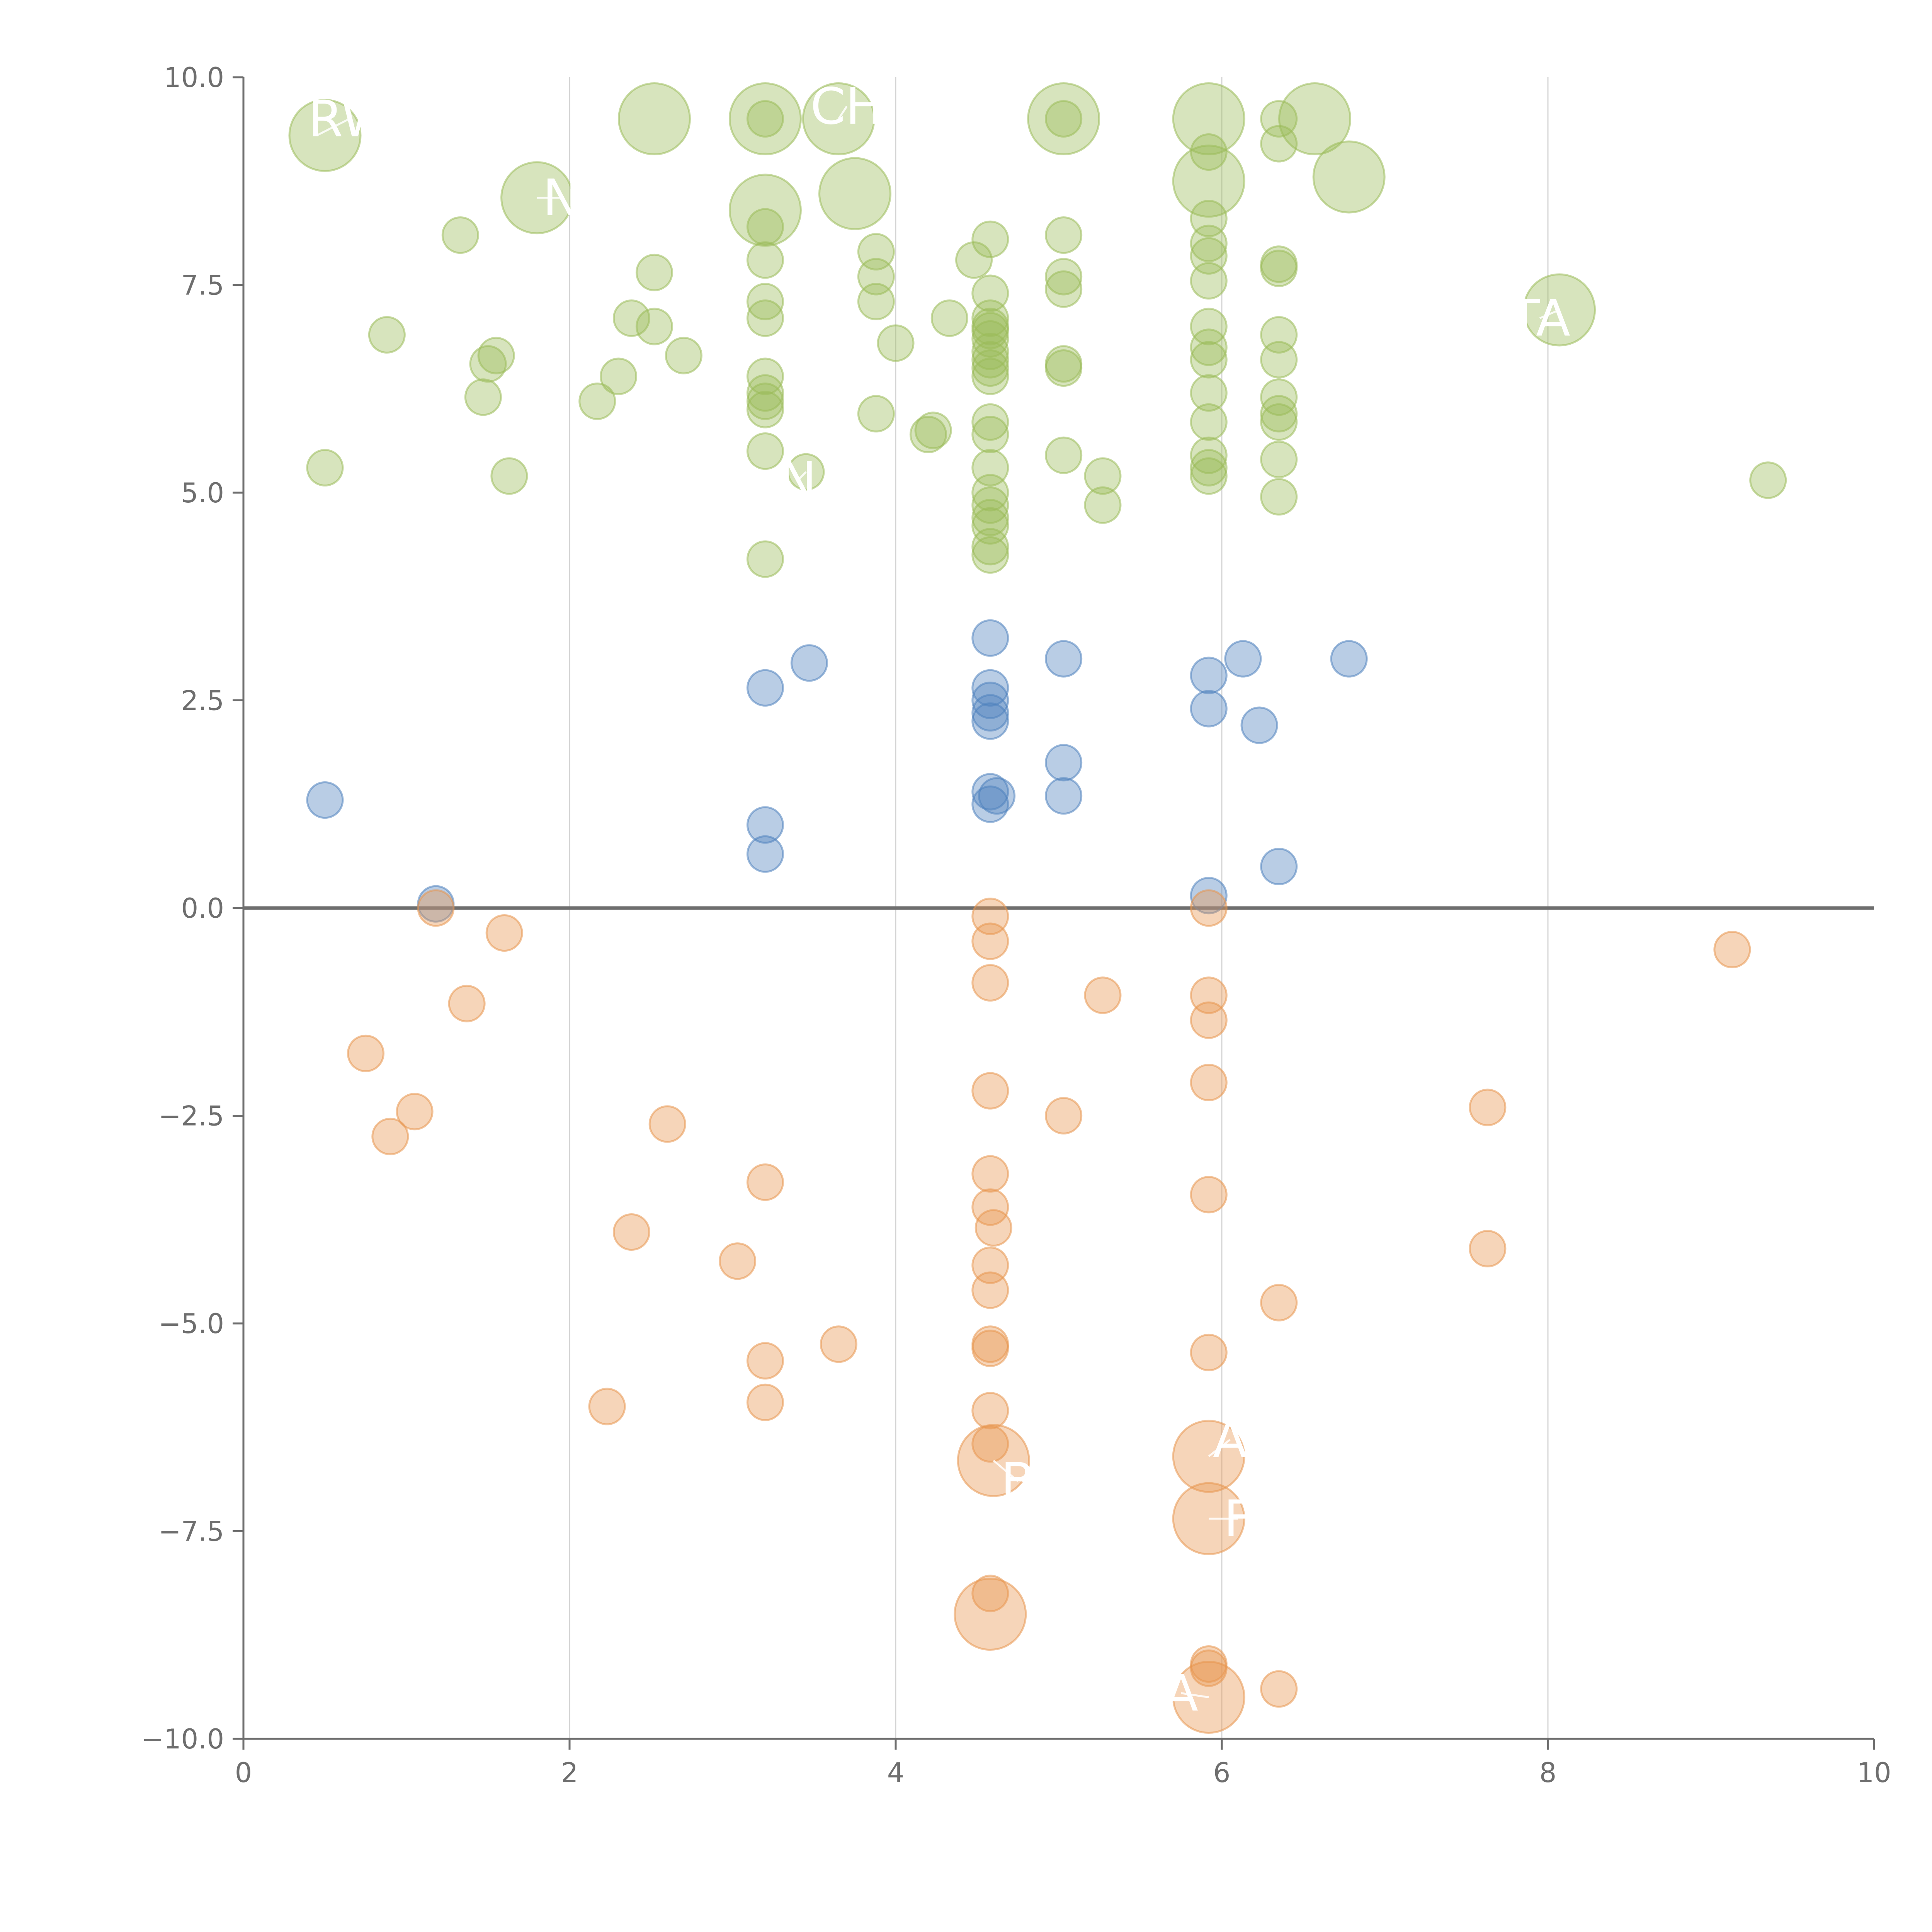  What do you see at coordinates (202, 701) in the screenshot?
I see `y-tick-label: 2.5` at bounding box center [202, 701].